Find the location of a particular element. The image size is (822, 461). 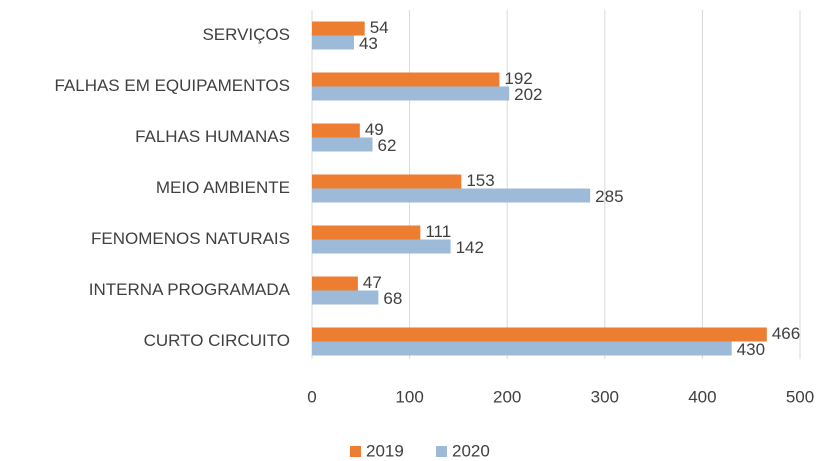

x-tick-label: 0 is located at coordinates (311, 396).